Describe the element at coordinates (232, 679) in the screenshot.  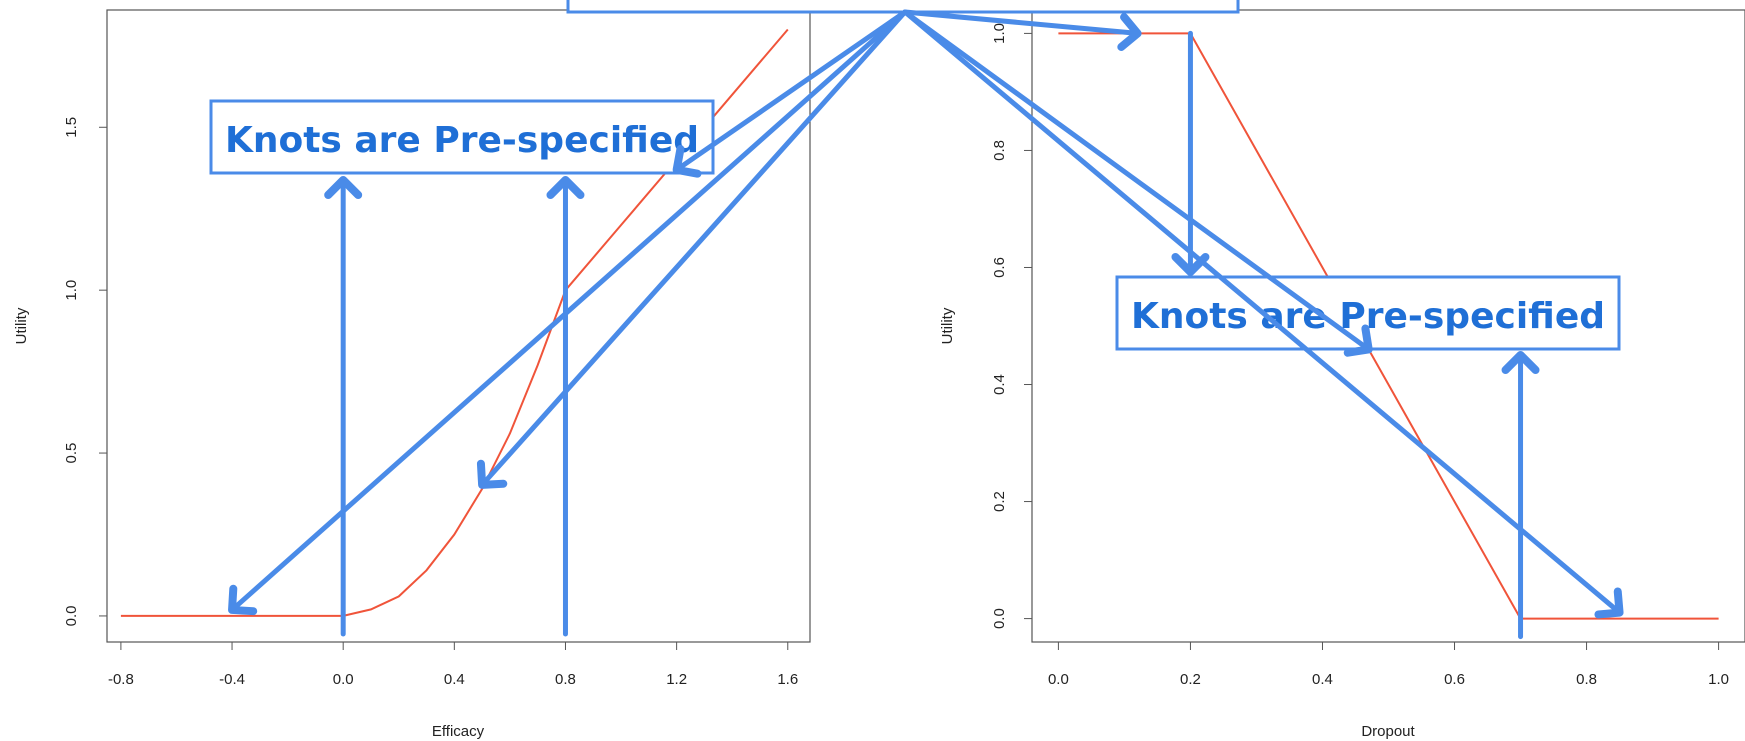
I see `x-tick-label: -0.4` at that location.